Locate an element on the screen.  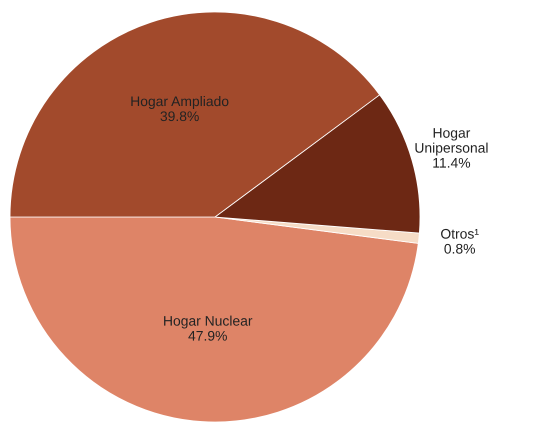
data-label: 0.8% is located at coordinates (460, 249).